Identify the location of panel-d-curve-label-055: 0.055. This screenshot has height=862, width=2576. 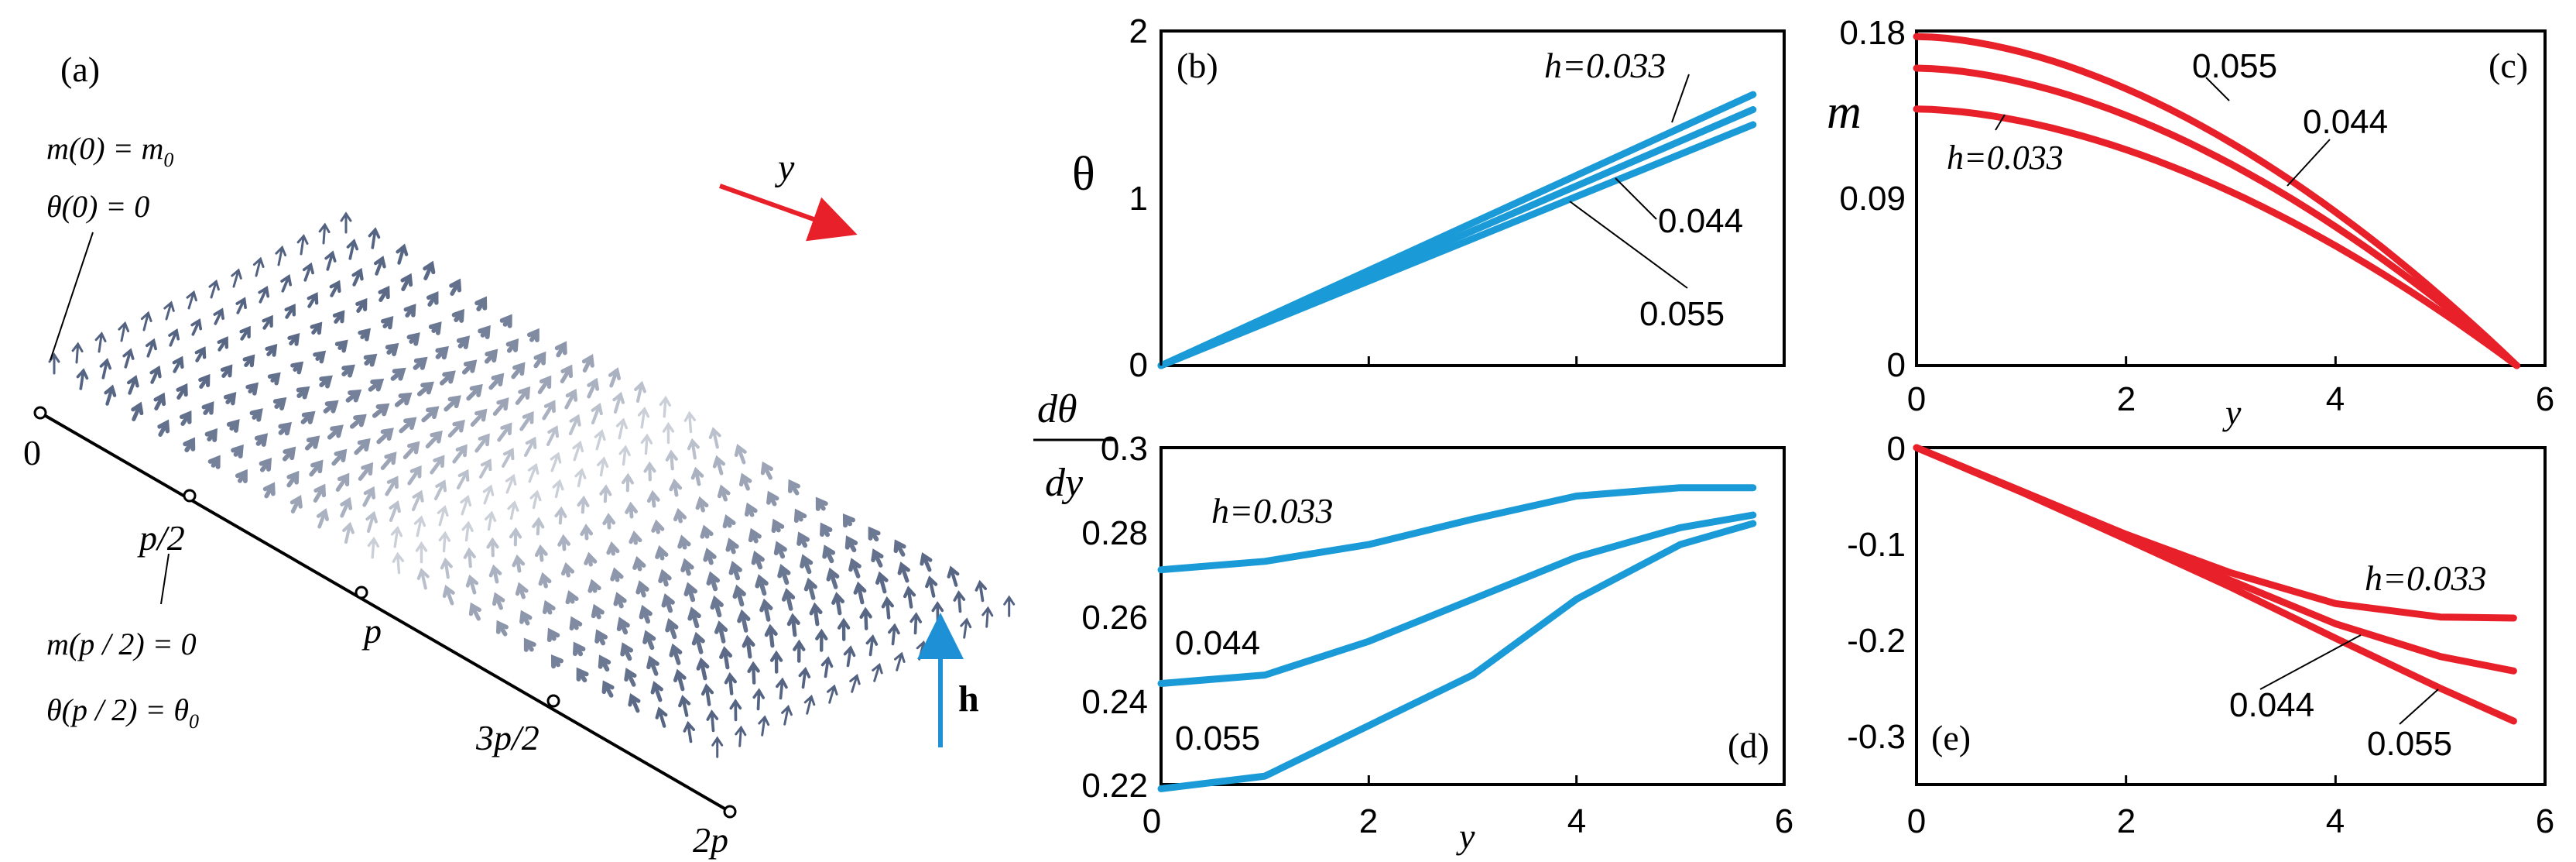
(1217, 738).